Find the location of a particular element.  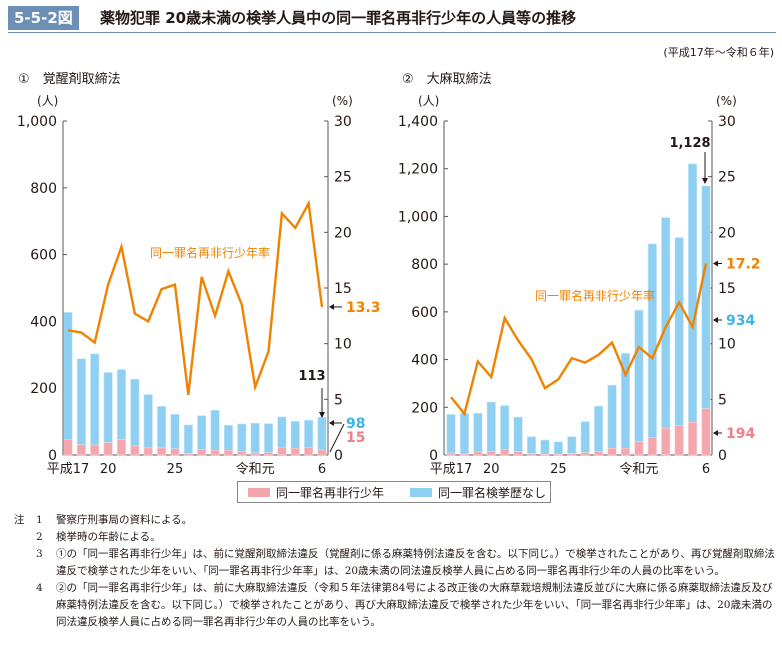

no-record-last-label: 934 is located at coordinates (740, 321).